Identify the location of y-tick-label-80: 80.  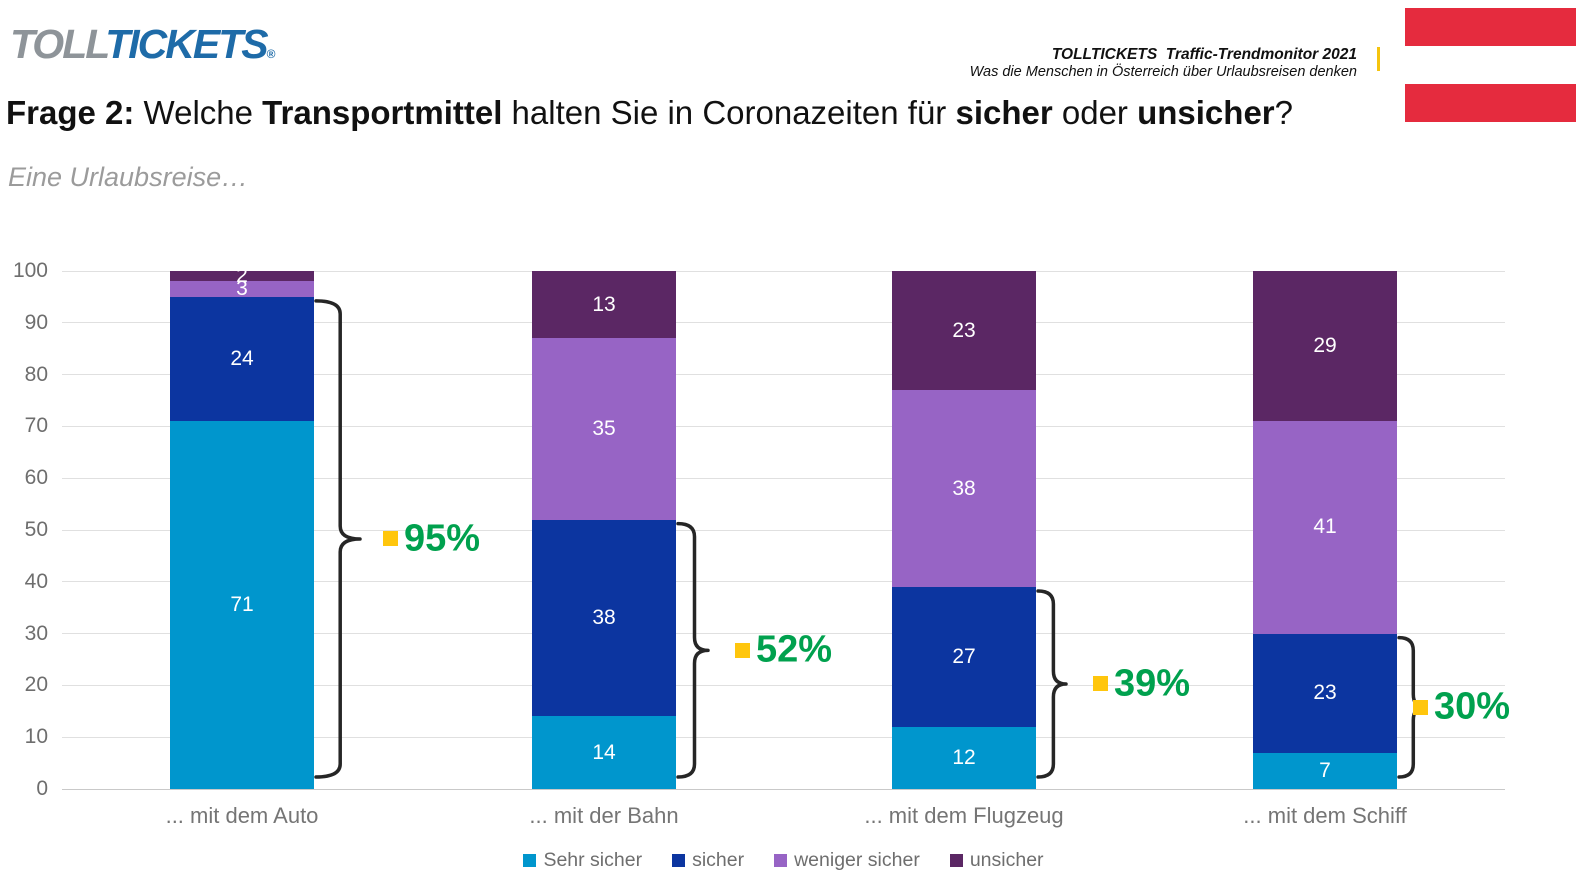
(36, 374).